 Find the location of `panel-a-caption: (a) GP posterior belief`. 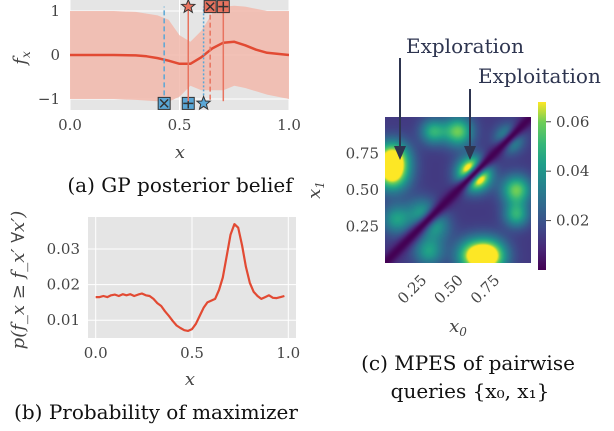

panel-a-caption: (a) GP posterior belief is located at coordinates (180, 185).